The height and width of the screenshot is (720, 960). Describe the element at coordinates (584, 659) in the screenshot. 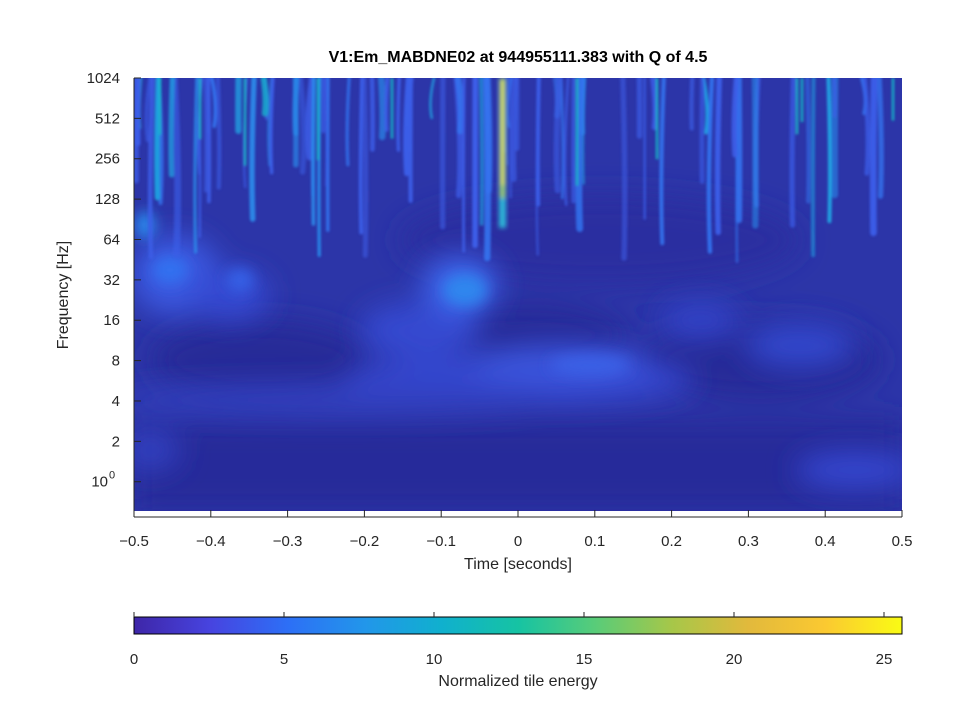

I see `colorbar-tick-label: 15` at that location.